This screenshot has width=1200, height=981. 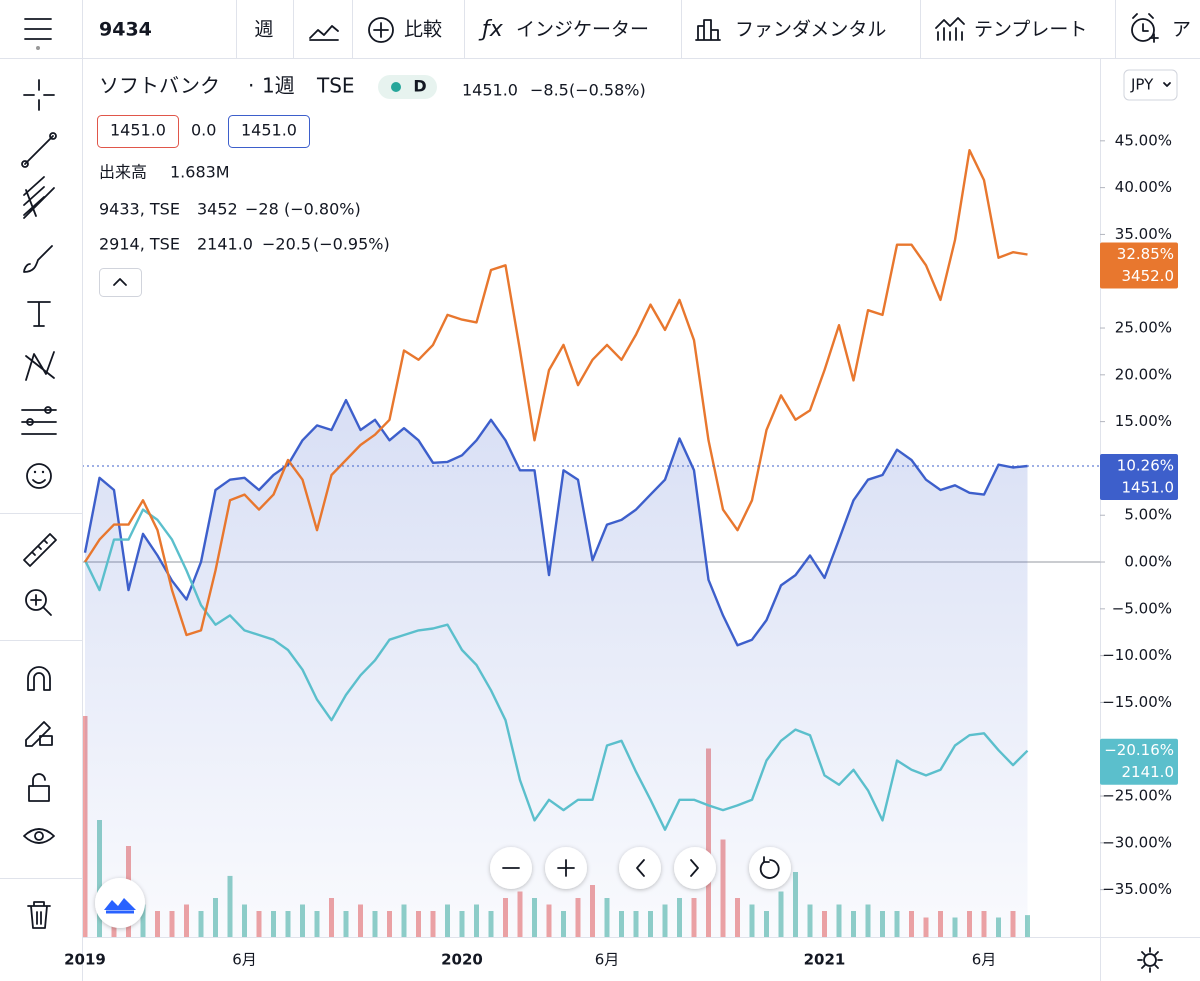 What do you see at coordinates (640, 868) in the screenshot?
I see `scroll-left-button` at bounding box center [640, 868].